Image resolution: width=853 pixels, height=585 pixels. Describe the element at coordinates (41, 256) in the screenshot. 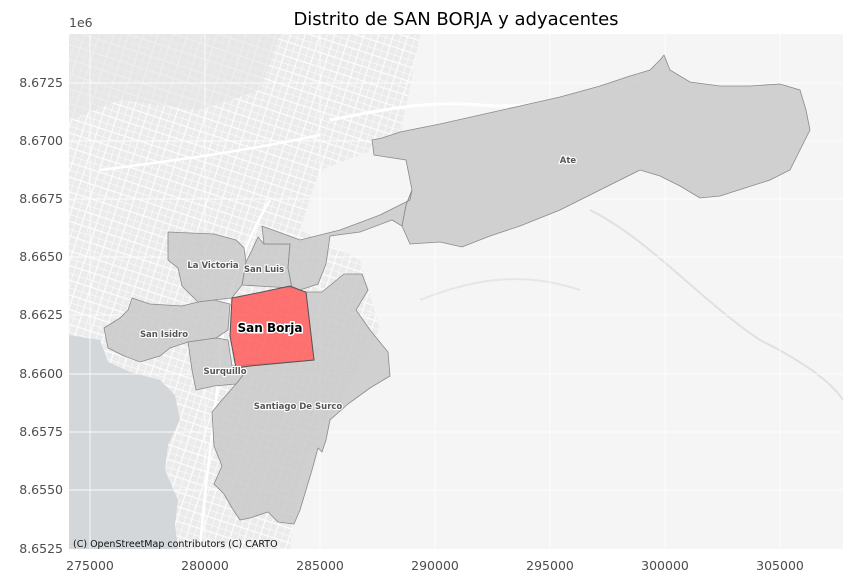

I see `y-tick-label: 8.6650` at that location.